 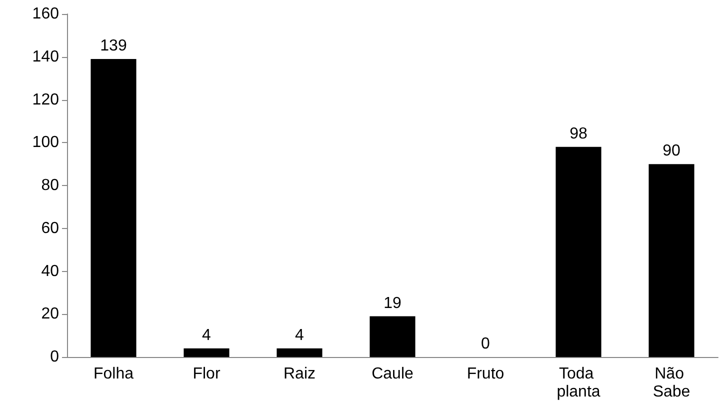 I want to click on y-tick-label: 160, so click(x=46, y=14).